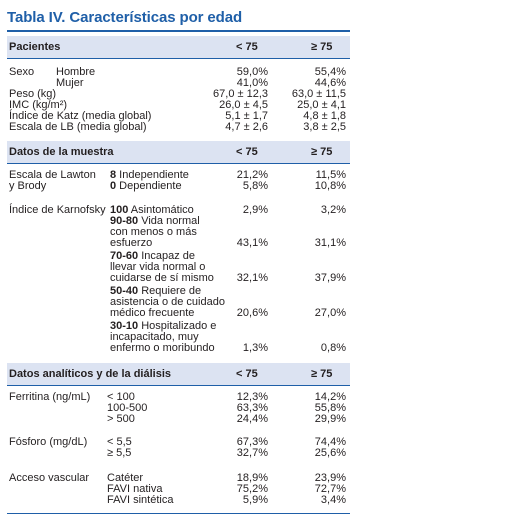  Describe the element at coordinates (125, 17) in the screenshot. I see `table-title: Tabla IV. Características por edad` at that location.